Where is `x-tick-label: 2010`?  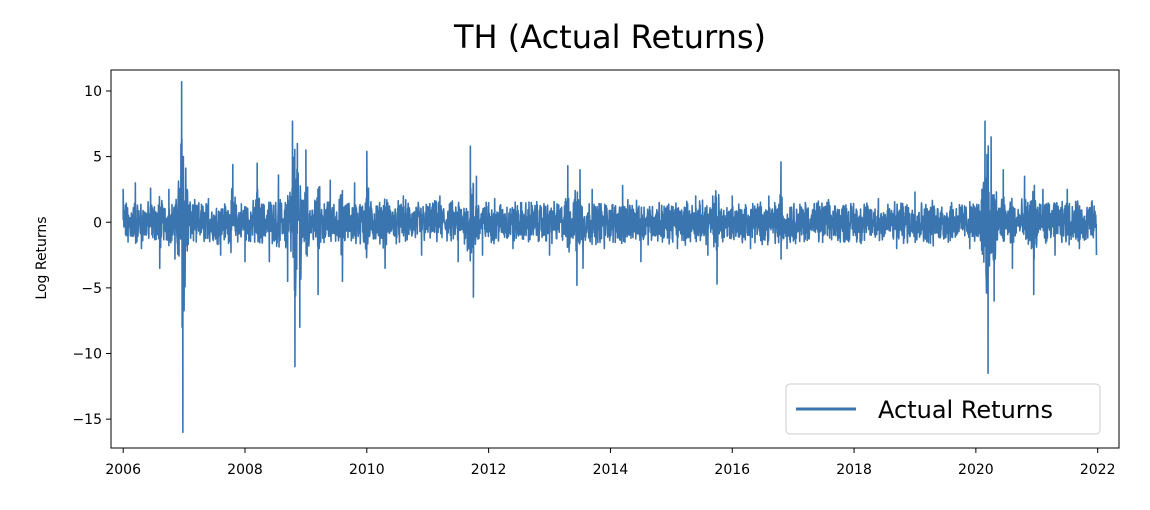
x-tick-label: 2010 is located at coordinates (367, 470).